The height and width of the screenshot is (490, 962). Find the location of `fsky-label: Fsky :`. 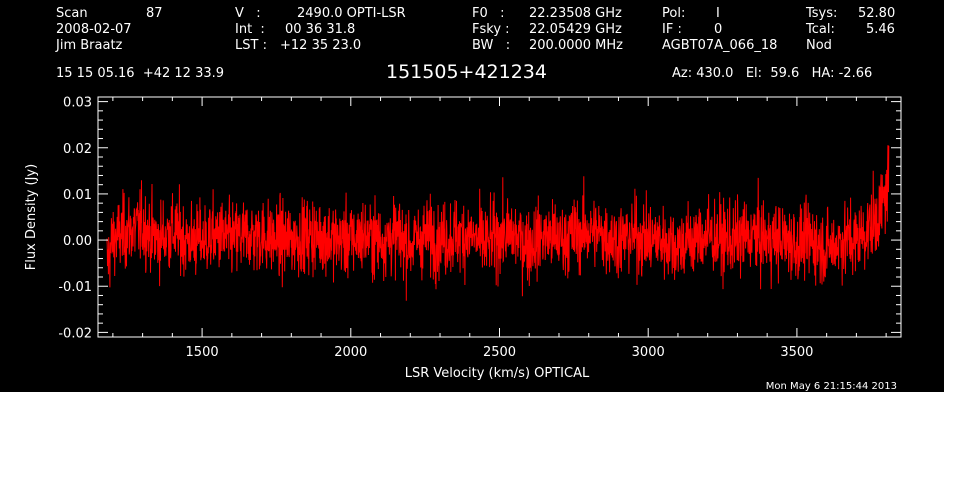

fsky-label: Fsky : is located at coordinates (491, 29).